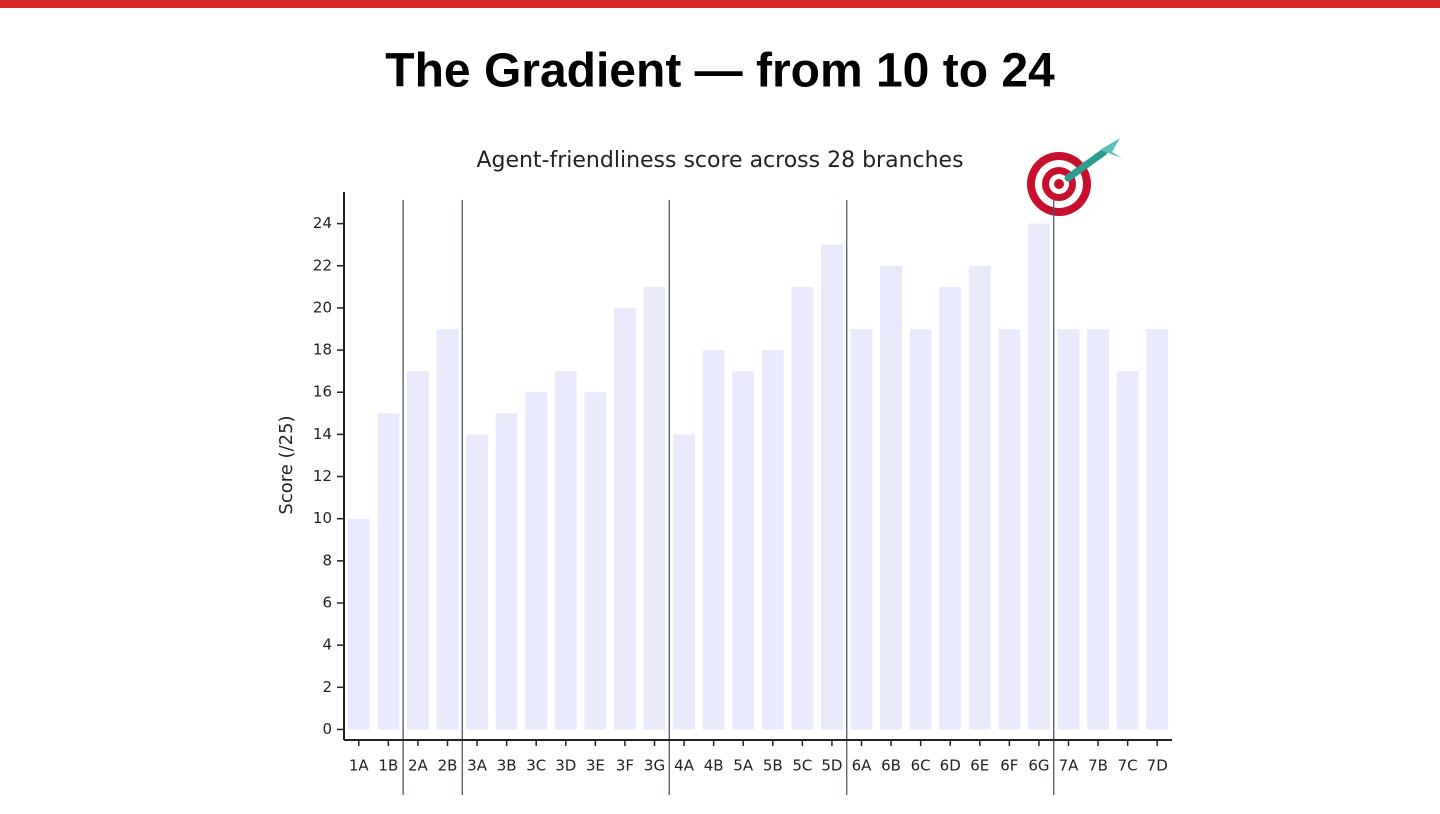 This screenshot has width=1440, height=814. I want to click on x-tick-label: 1B, so click(388, 766).